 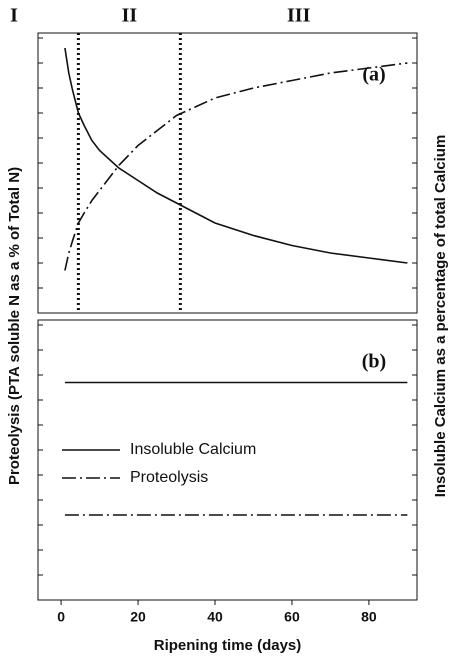 I want to click on x-tick-label: 20, so click(x=138, y=617).